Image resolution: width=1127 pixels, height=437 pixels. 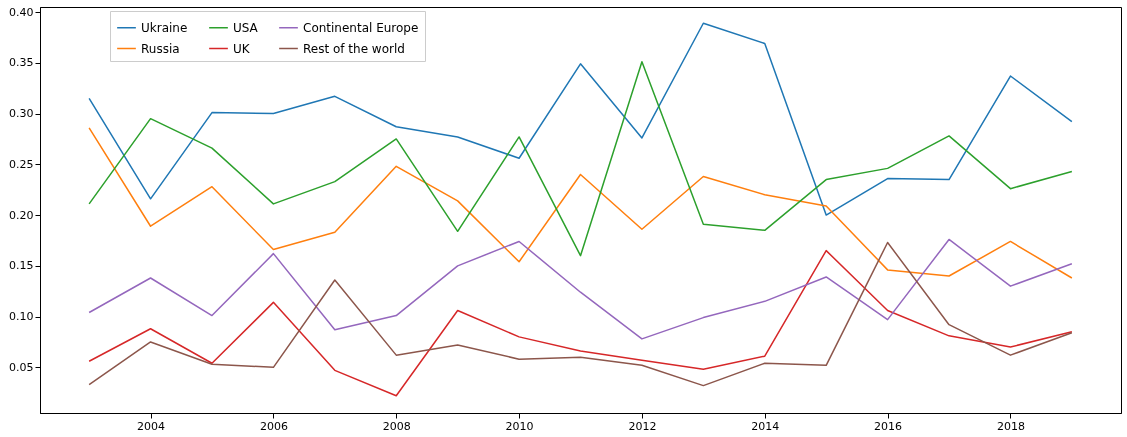 I want to click on x-tick-label: 2010, so click(x=519, y=426).